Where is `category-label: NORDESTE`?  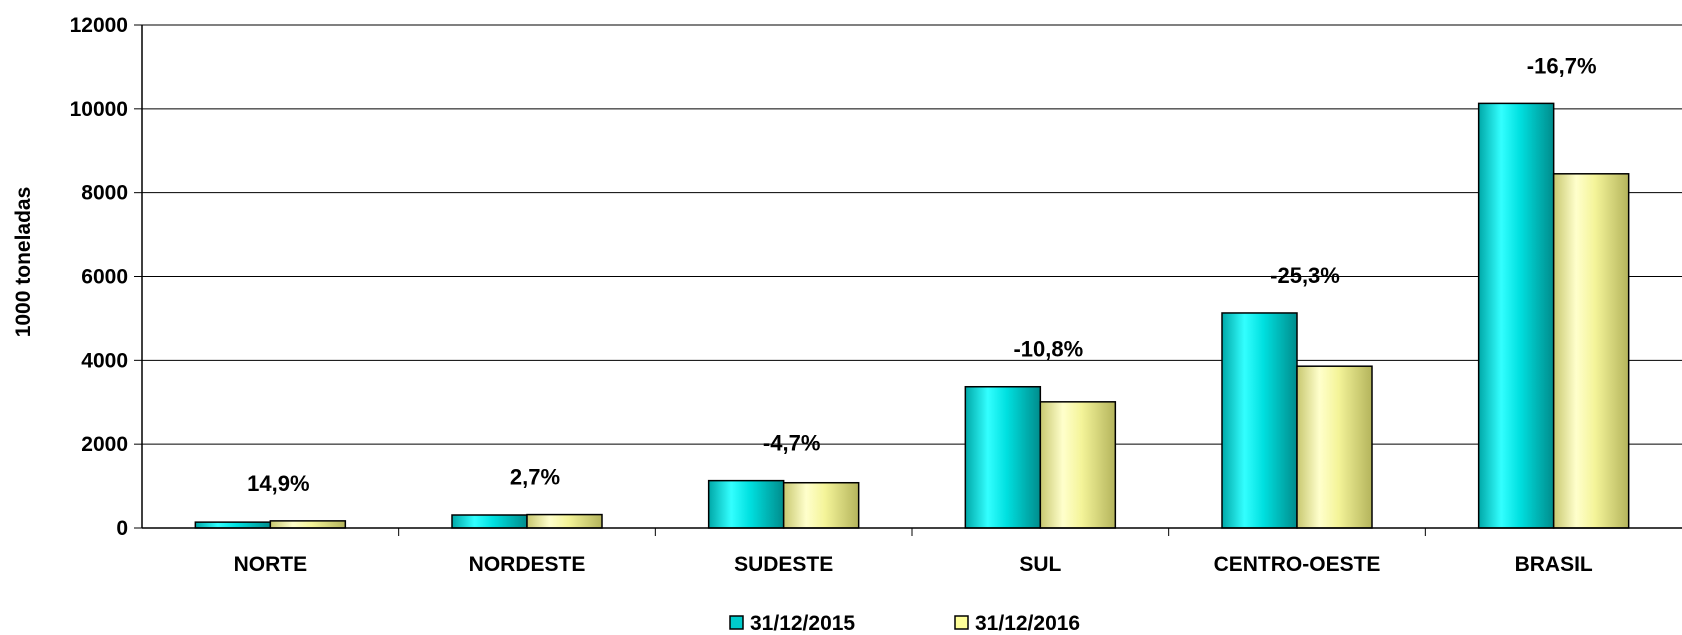
category-label: NORDESTE is located at coordinates (527, 564).